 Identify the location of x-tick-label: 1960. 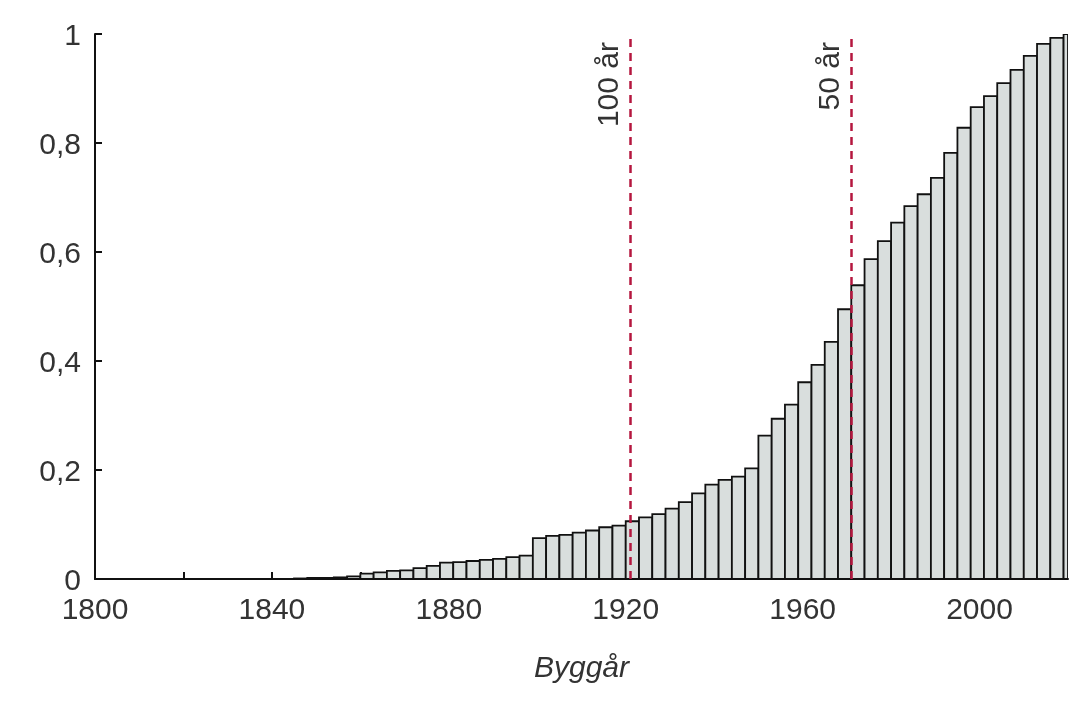
(803, 608).